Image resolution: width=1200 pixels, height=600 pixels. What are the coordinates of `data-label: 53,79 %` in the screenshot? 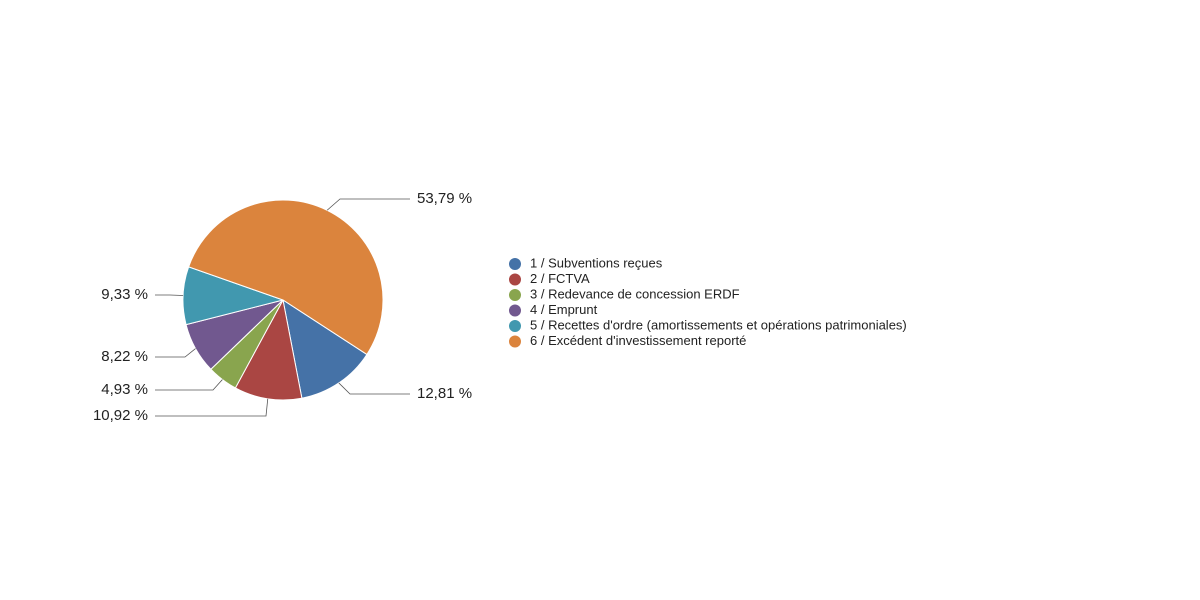 It's located at (444, 198).